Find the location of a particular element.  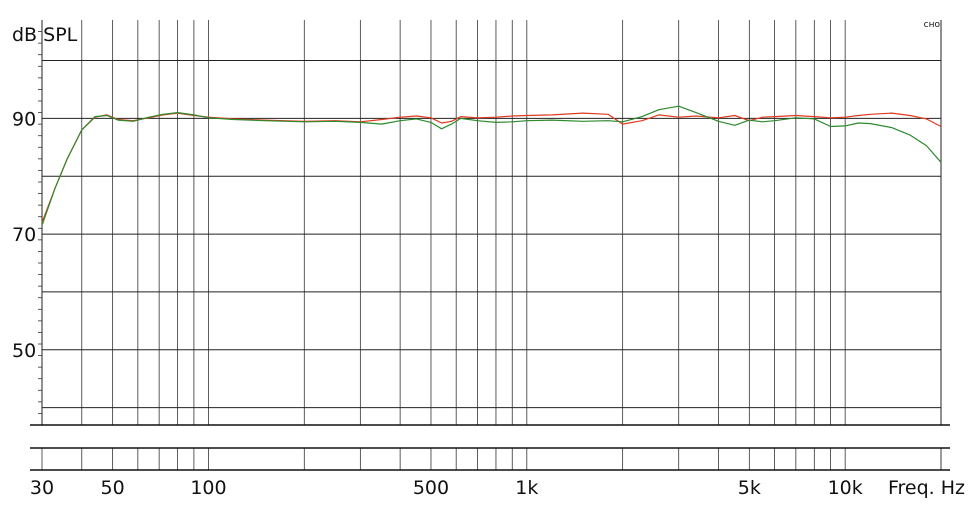

x-tick-label: 100 is located at coordinates (208, 488).